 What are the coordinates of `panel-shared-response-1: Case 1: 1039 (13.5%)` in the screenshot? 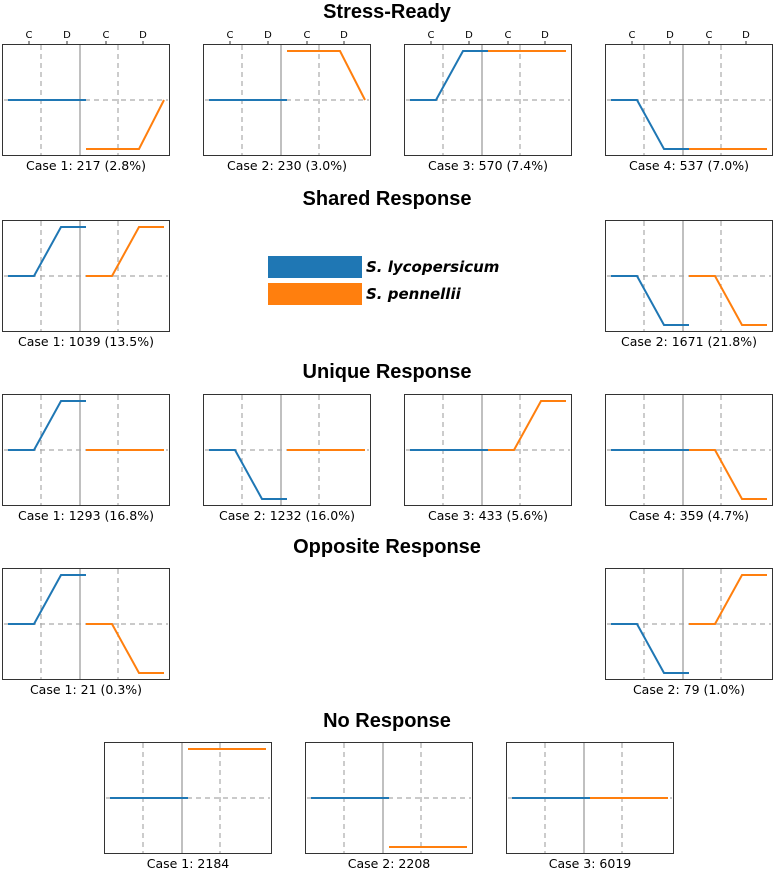 It's located at (86, 284).